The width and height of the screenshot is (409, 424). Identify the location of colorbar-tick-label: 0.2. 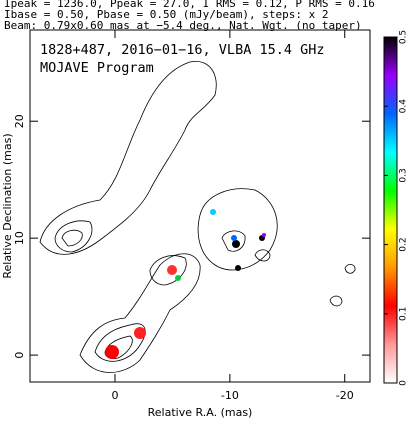
(404, 244).